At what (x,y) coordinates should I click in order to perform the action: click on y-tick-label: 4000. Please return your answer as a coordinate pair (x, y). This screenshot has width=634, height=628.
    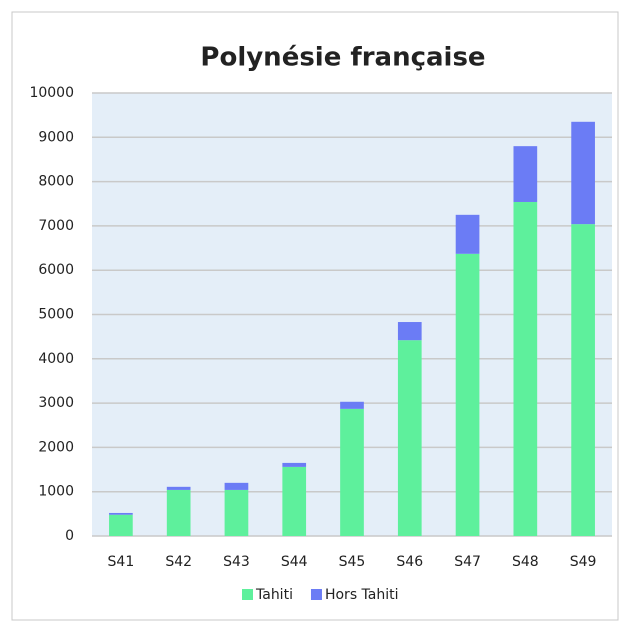
    Looking at the image, I should click on (56, 359).